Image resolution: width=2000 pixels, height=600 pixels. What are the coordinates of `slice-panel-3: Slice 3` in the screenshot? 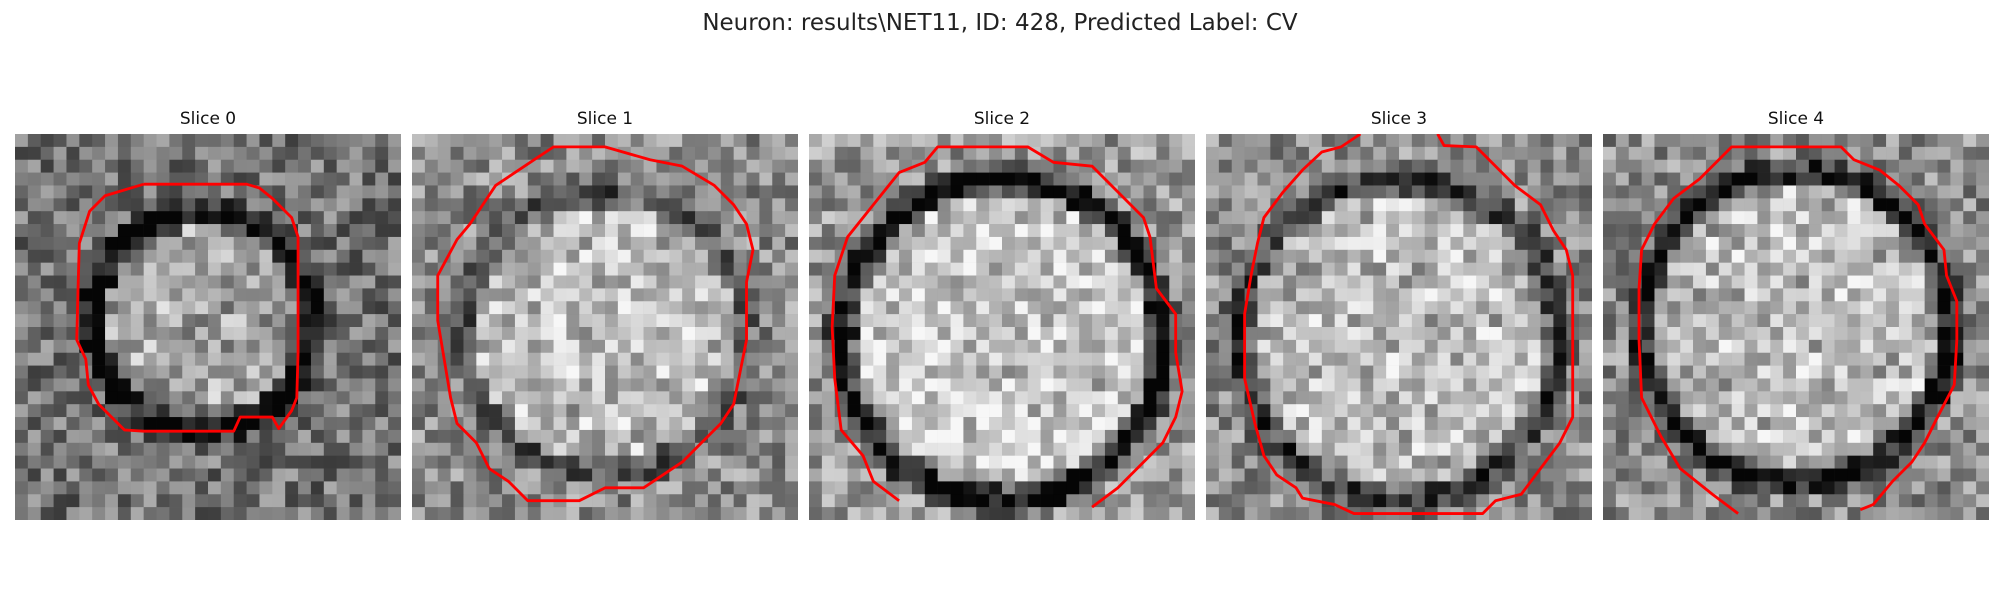 It's located at (1399, 313).